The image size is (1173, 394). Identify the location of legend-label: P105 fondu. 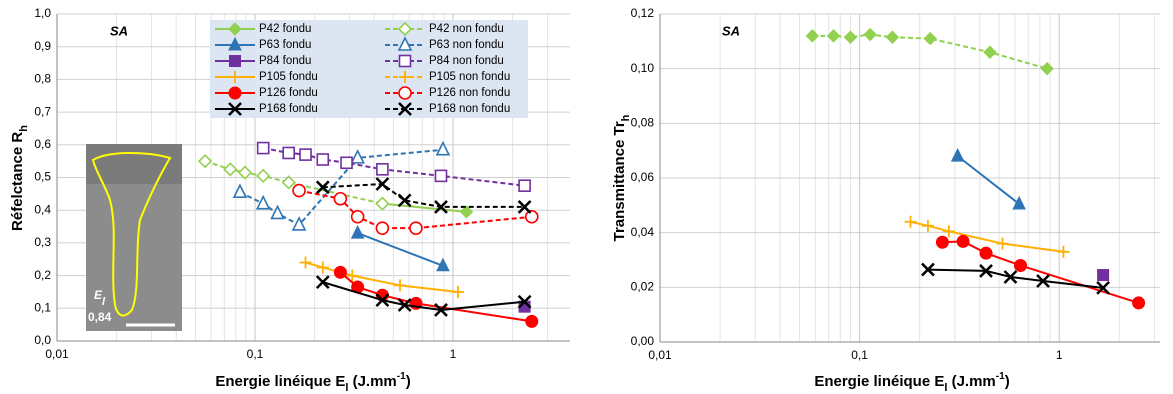
(288, 77).